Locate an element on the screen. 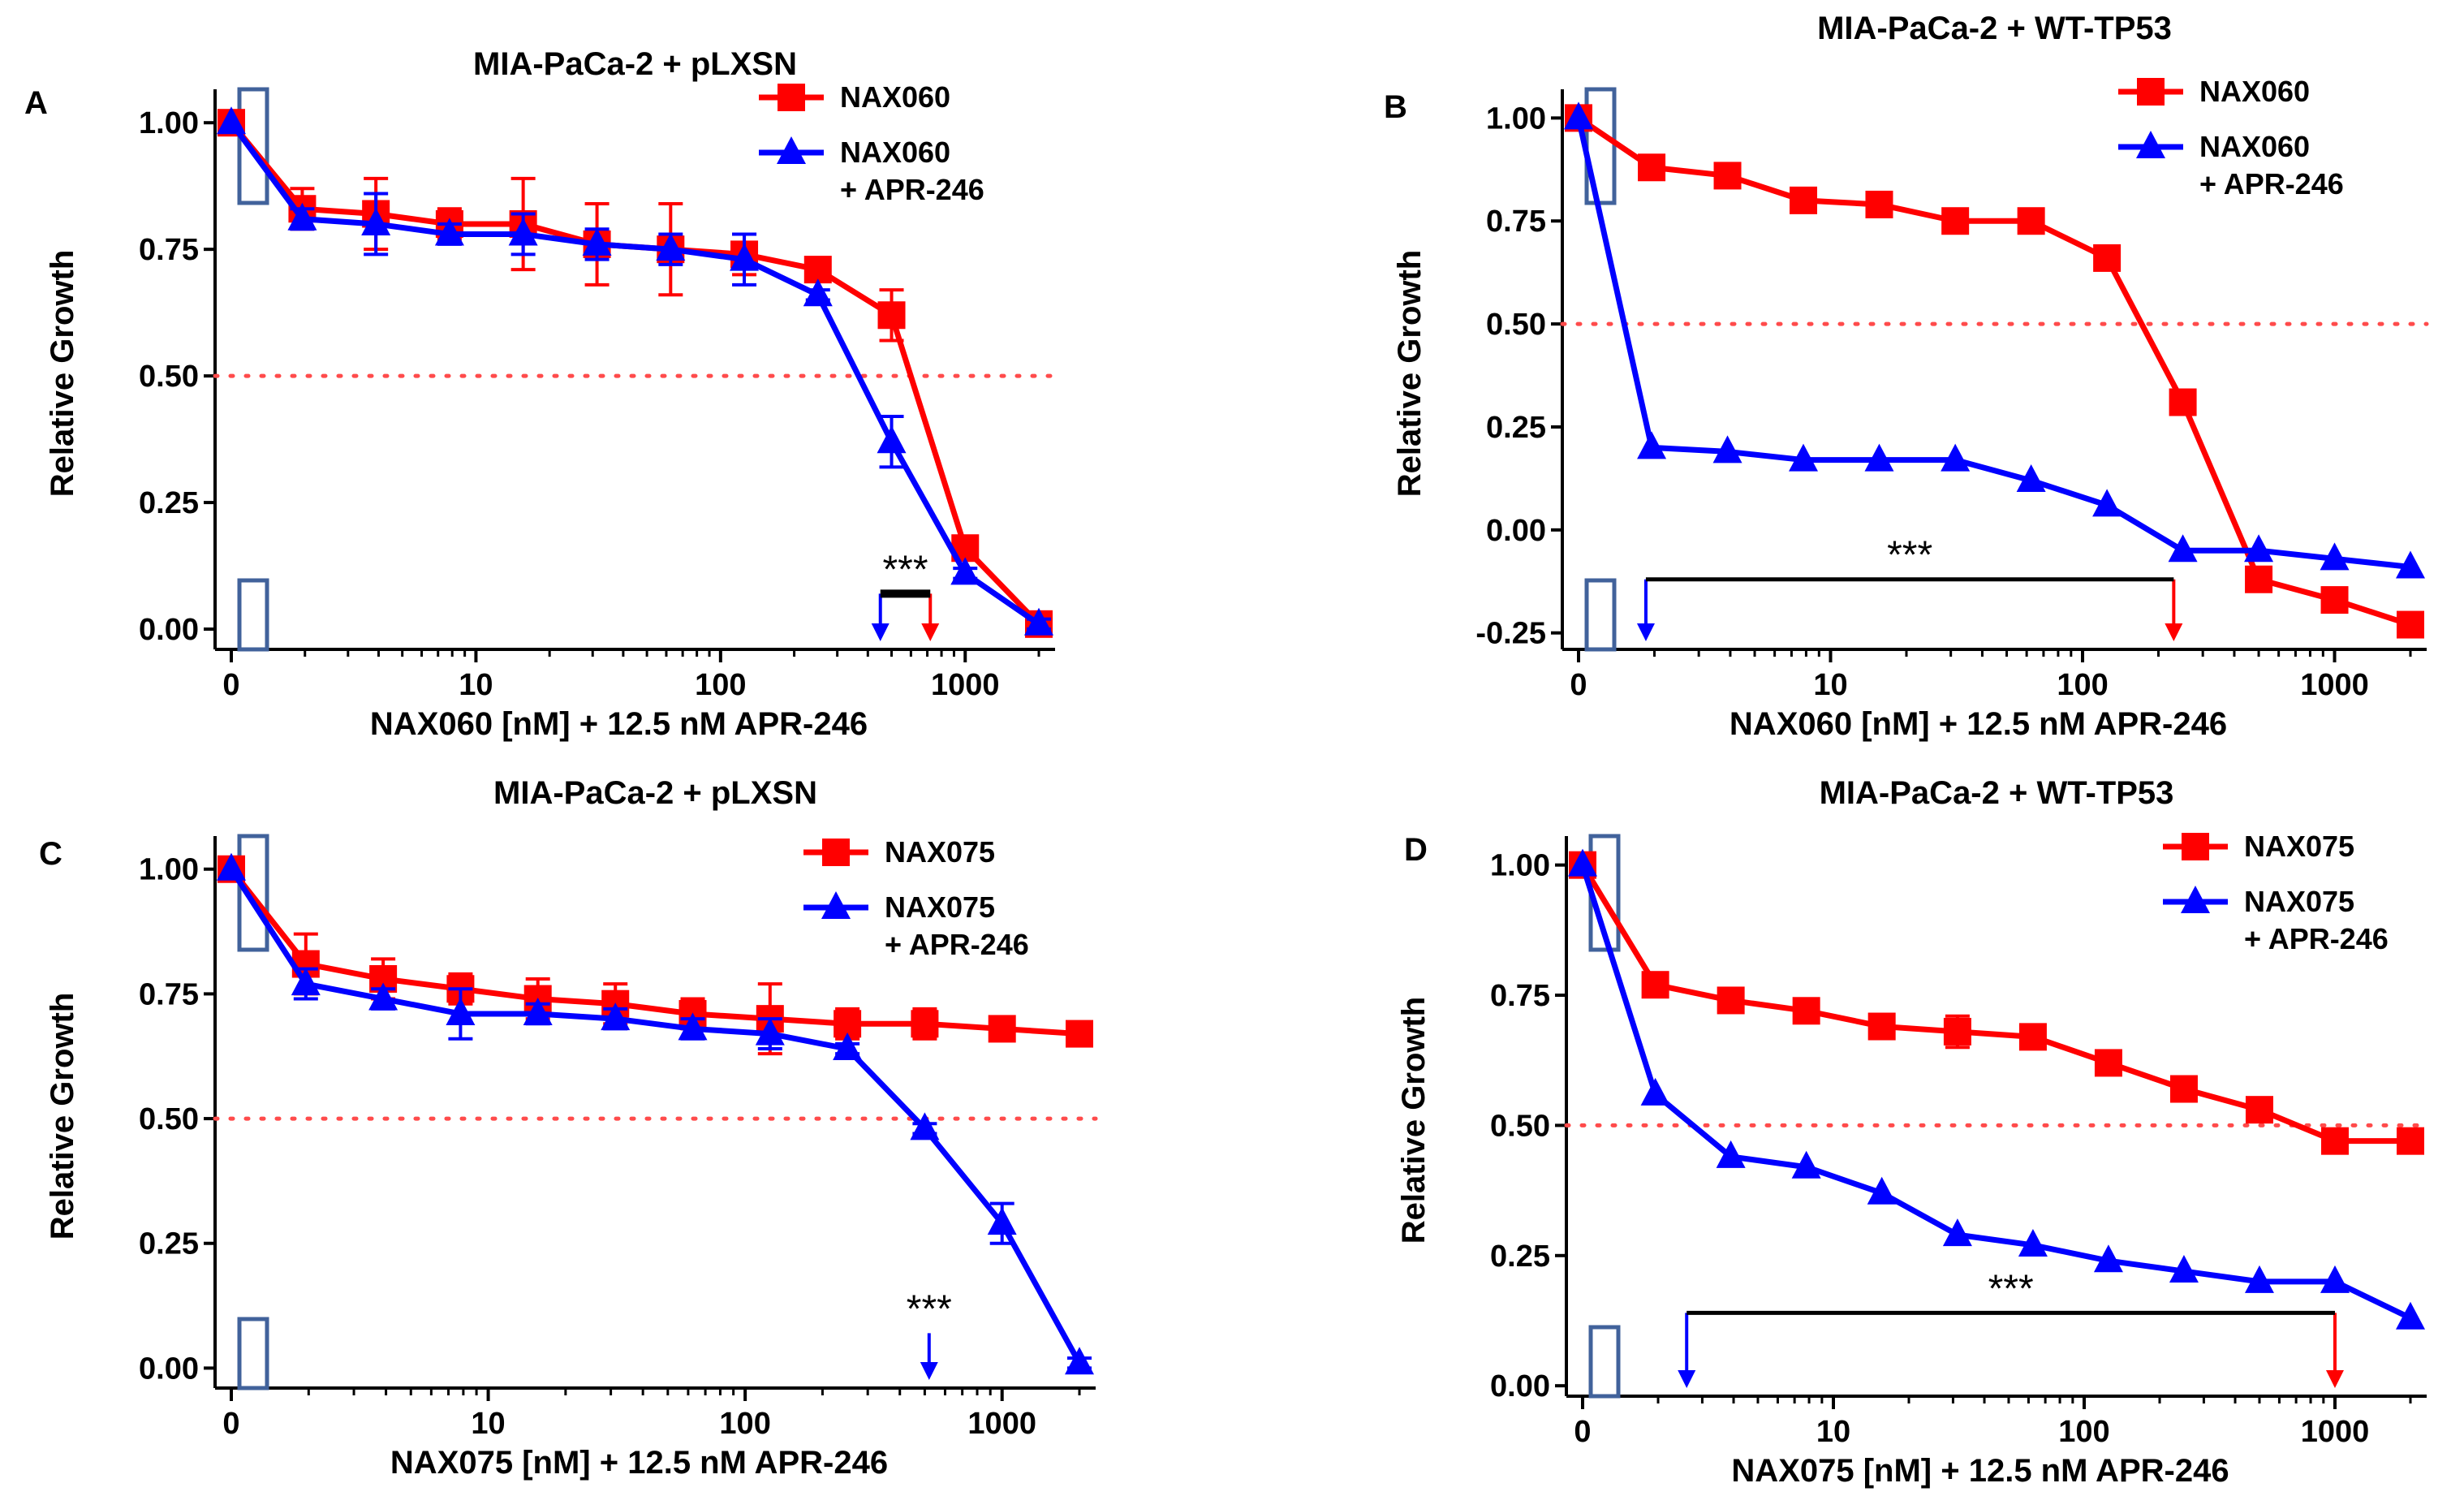  y-axis-title: Relative Growth is located at coordinates (62, 374).